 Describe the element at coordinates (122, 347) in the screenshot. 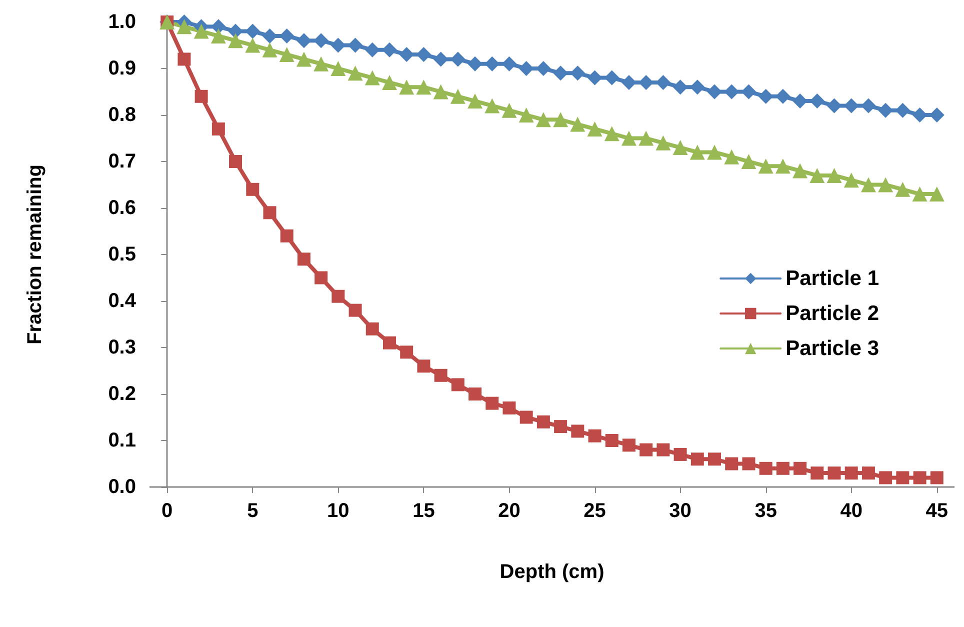

I see `y-tick-label: 0.3` at that location.